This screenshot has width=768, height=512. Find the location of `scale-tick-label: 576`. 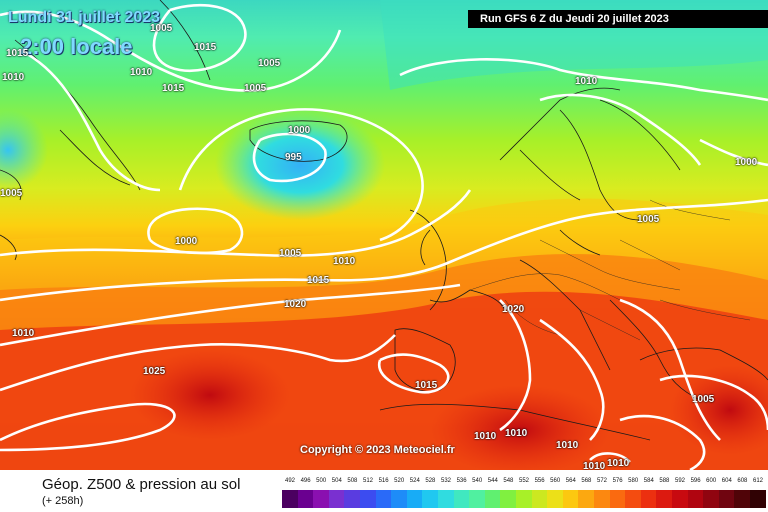

scale-tick-label: 576 is located at coordinates (617, 481).